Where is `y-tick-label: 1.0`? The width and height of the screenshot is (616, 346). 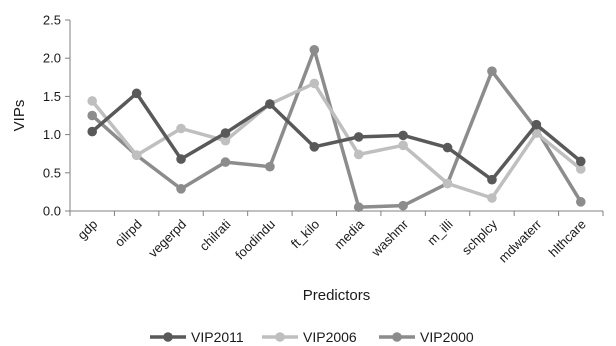
y-tick-label: 1.0 is located at coordinates (52, 134).